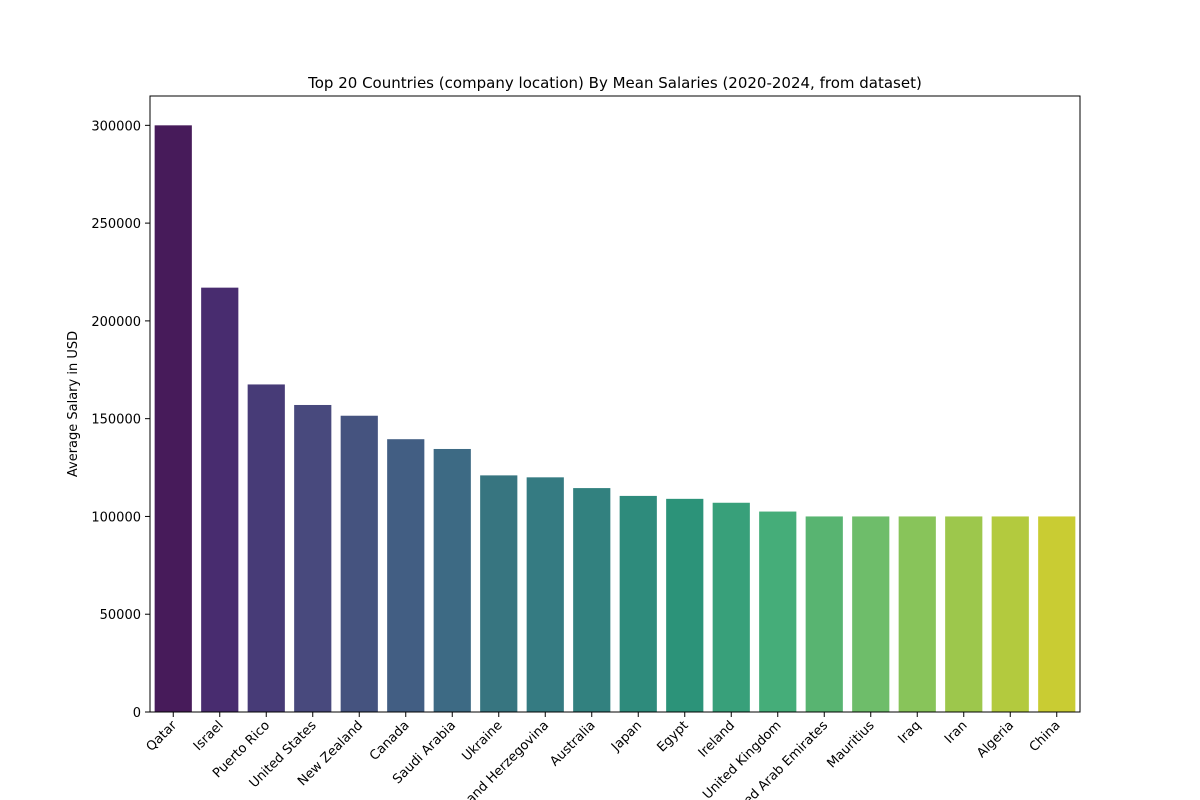 This screenshot has width=1200, height=800. I want to click on bar-bosnia-and-herzegovina, so click(545, 594).